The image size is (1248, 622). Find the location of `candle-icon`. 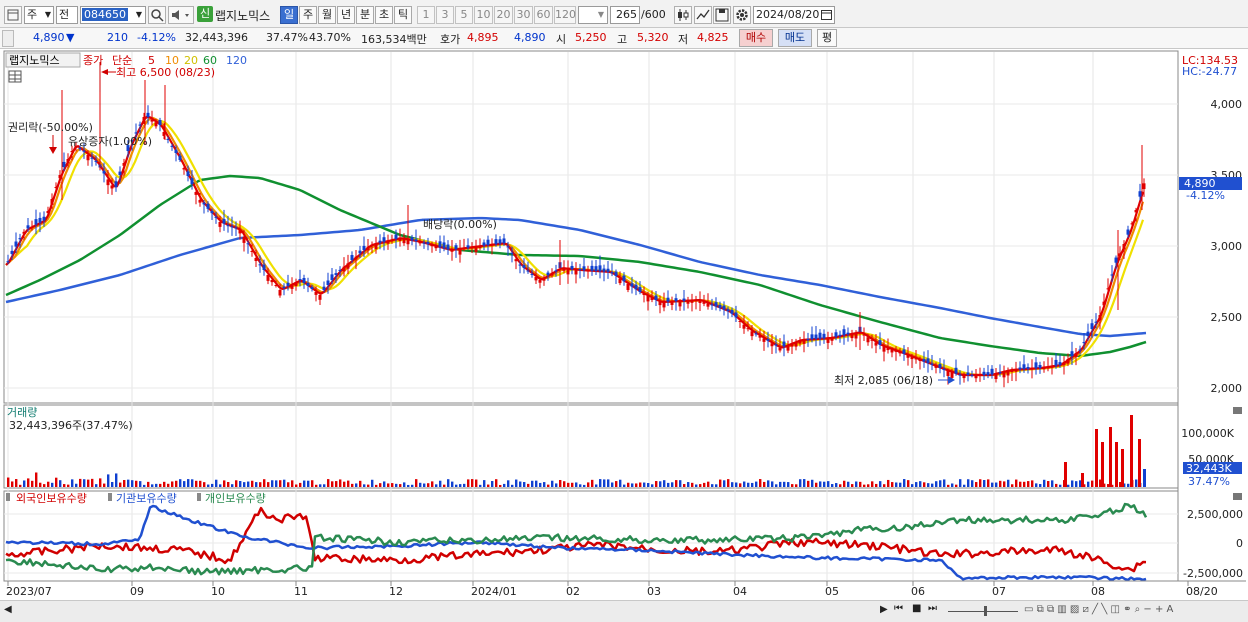

candle-icon is located at coordinates (683, 15).